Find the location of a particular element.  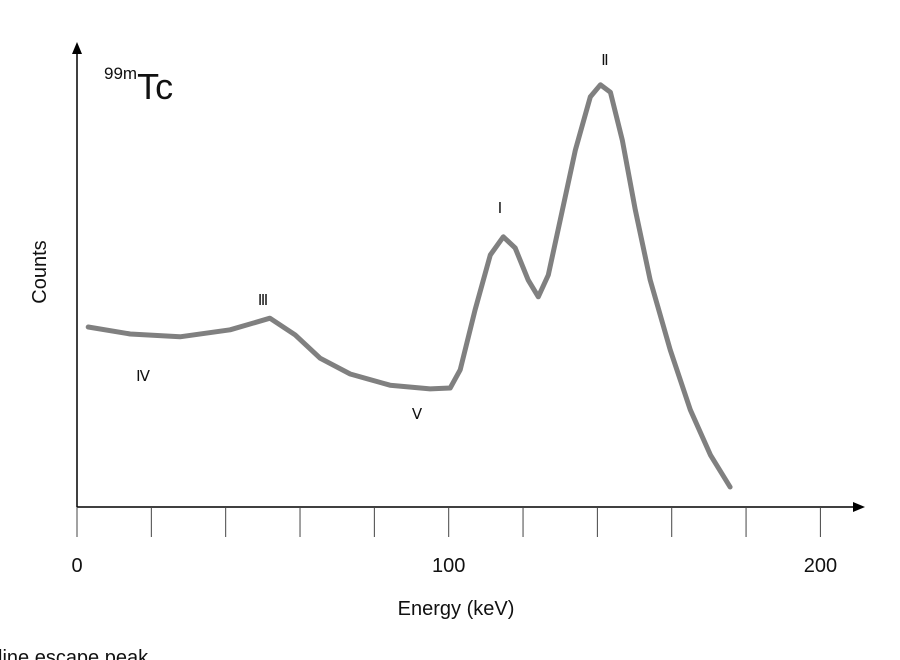

x-tick-label: 100 is located at coordinates (448, 566).